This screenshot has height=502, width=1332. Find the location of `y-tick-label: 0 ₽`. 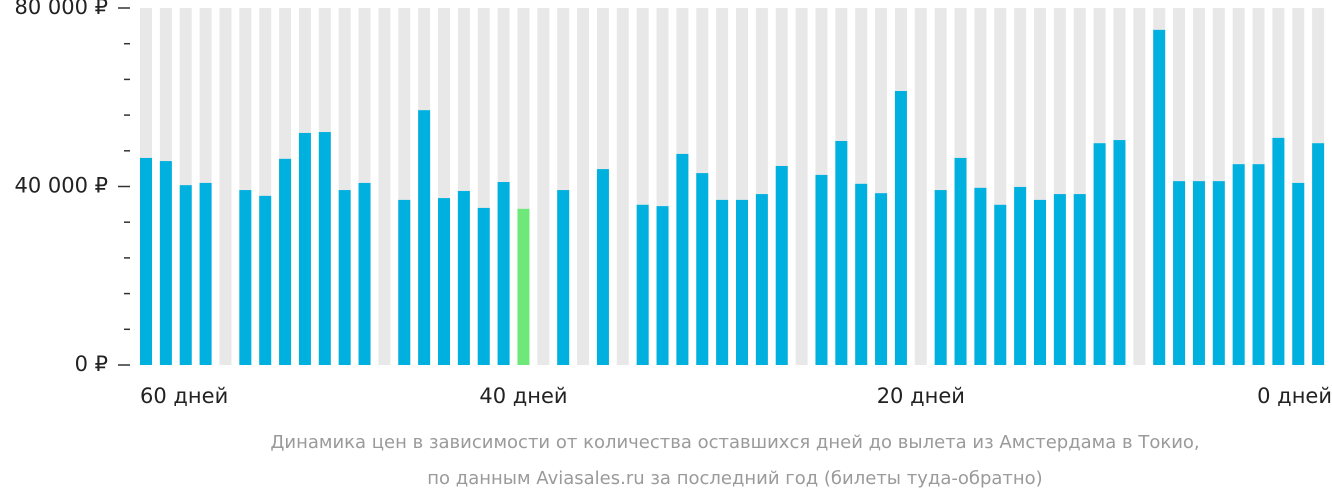

y-tick-label: 0 ₽ is located at coordinates (91, 364).